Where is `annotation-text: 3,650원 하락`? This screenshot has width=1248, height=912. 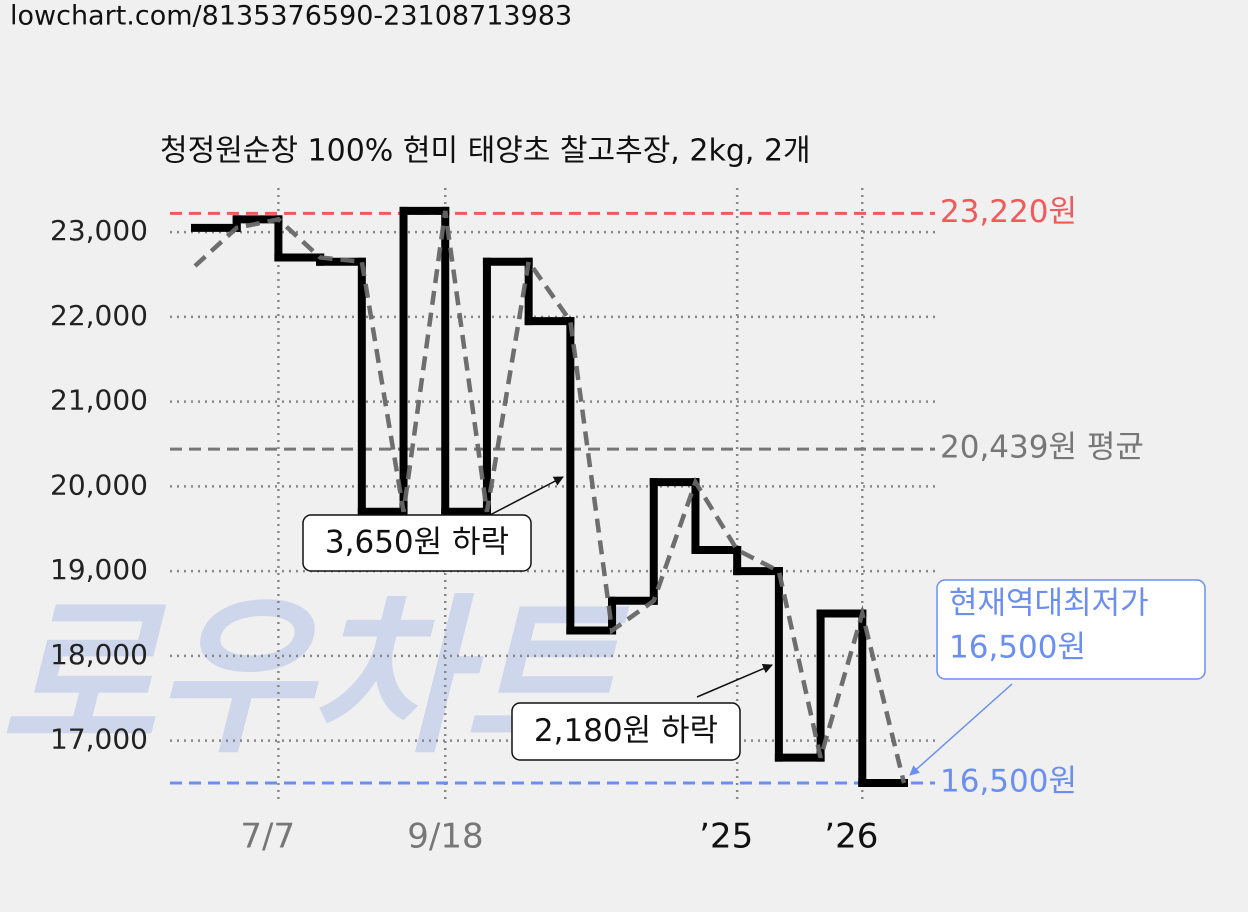 annotation-text: 3,650원 하락 is located at coordinates (417, 543).